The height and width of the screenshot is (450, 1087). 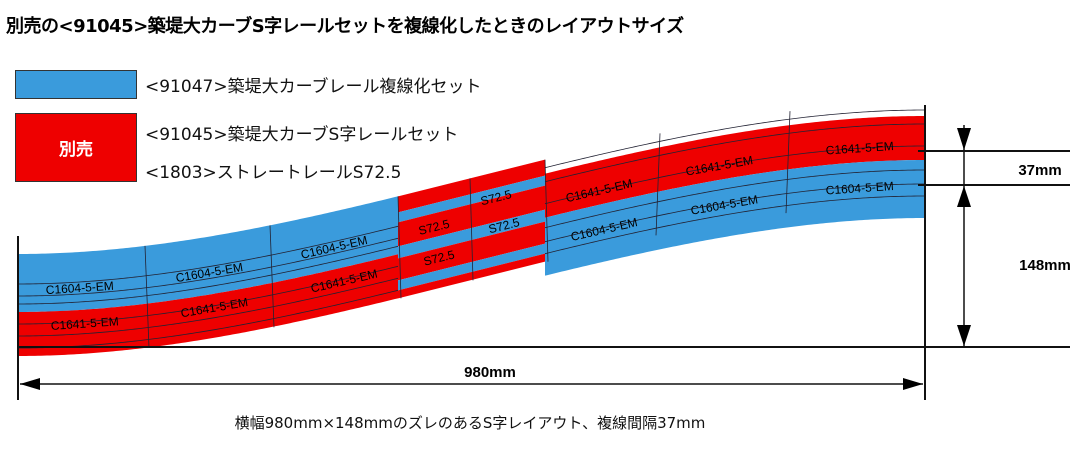 I want to click on arrow-right-icon, so click(x=913, y=384).